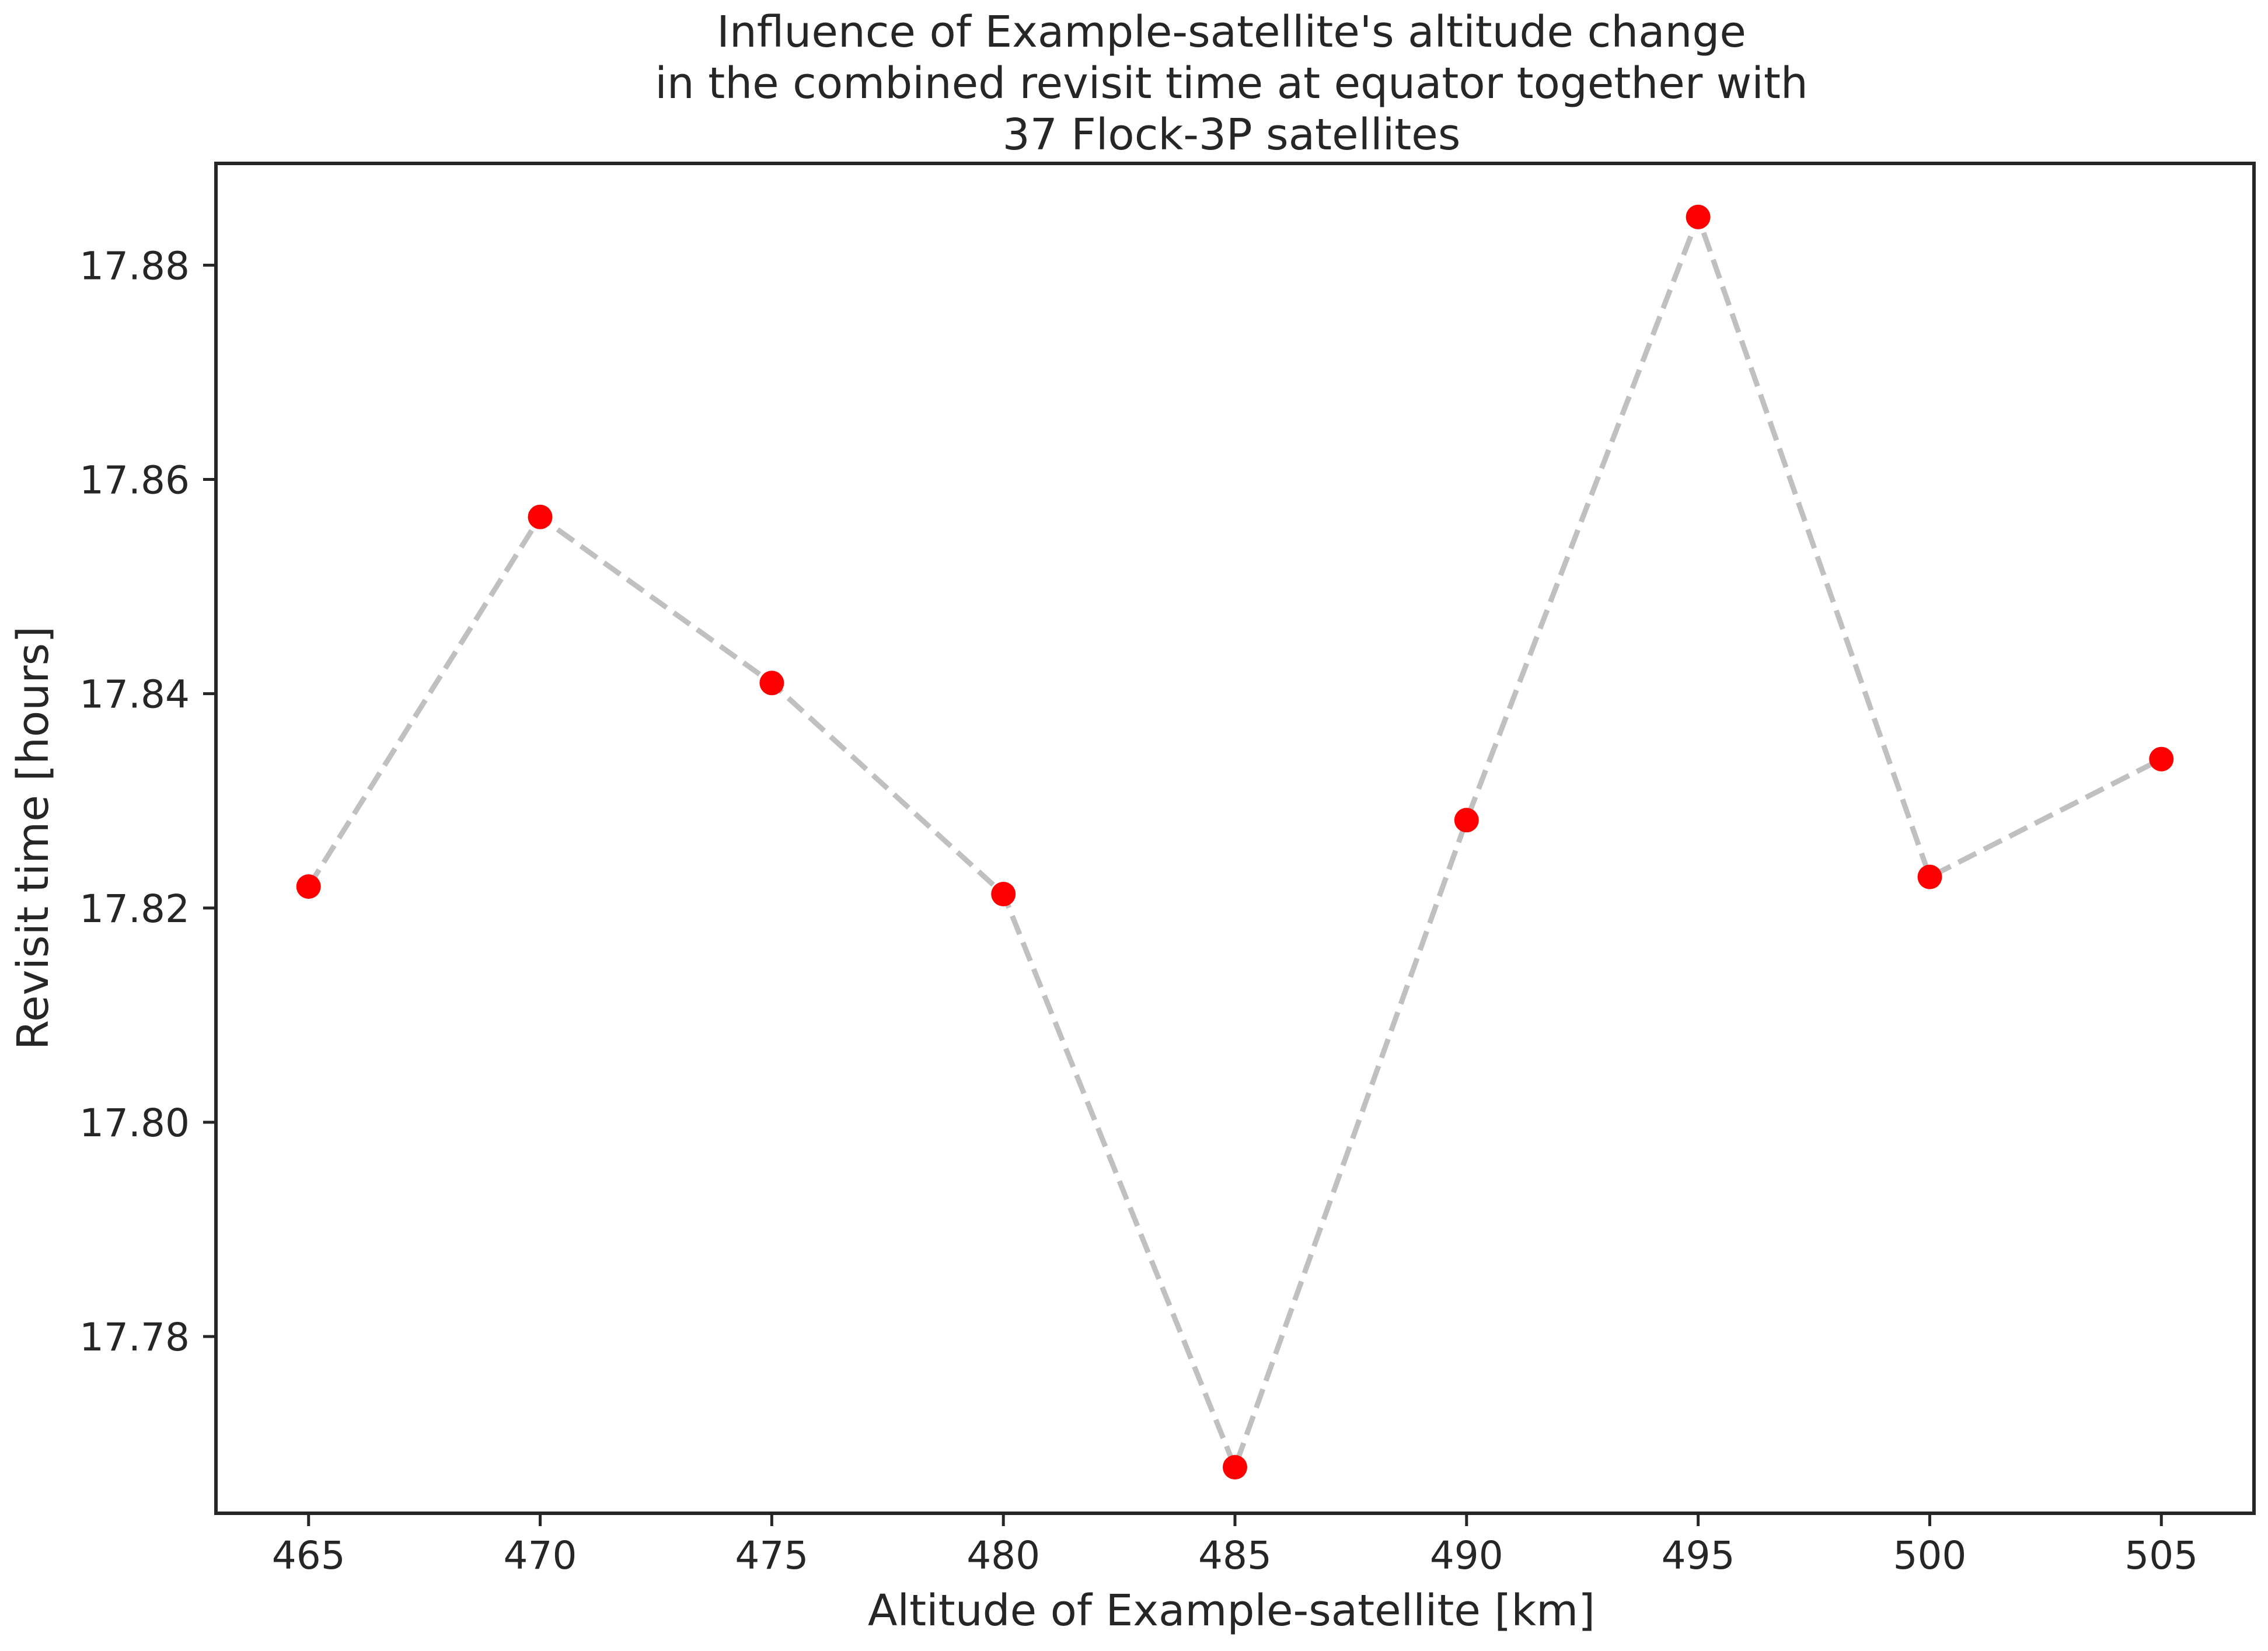 The width and height of the screenshot is (2268, 1651). Describe the element at coordinates (1930, 1555) in the screenshot. I see `x-tick-label: 500` at that location.